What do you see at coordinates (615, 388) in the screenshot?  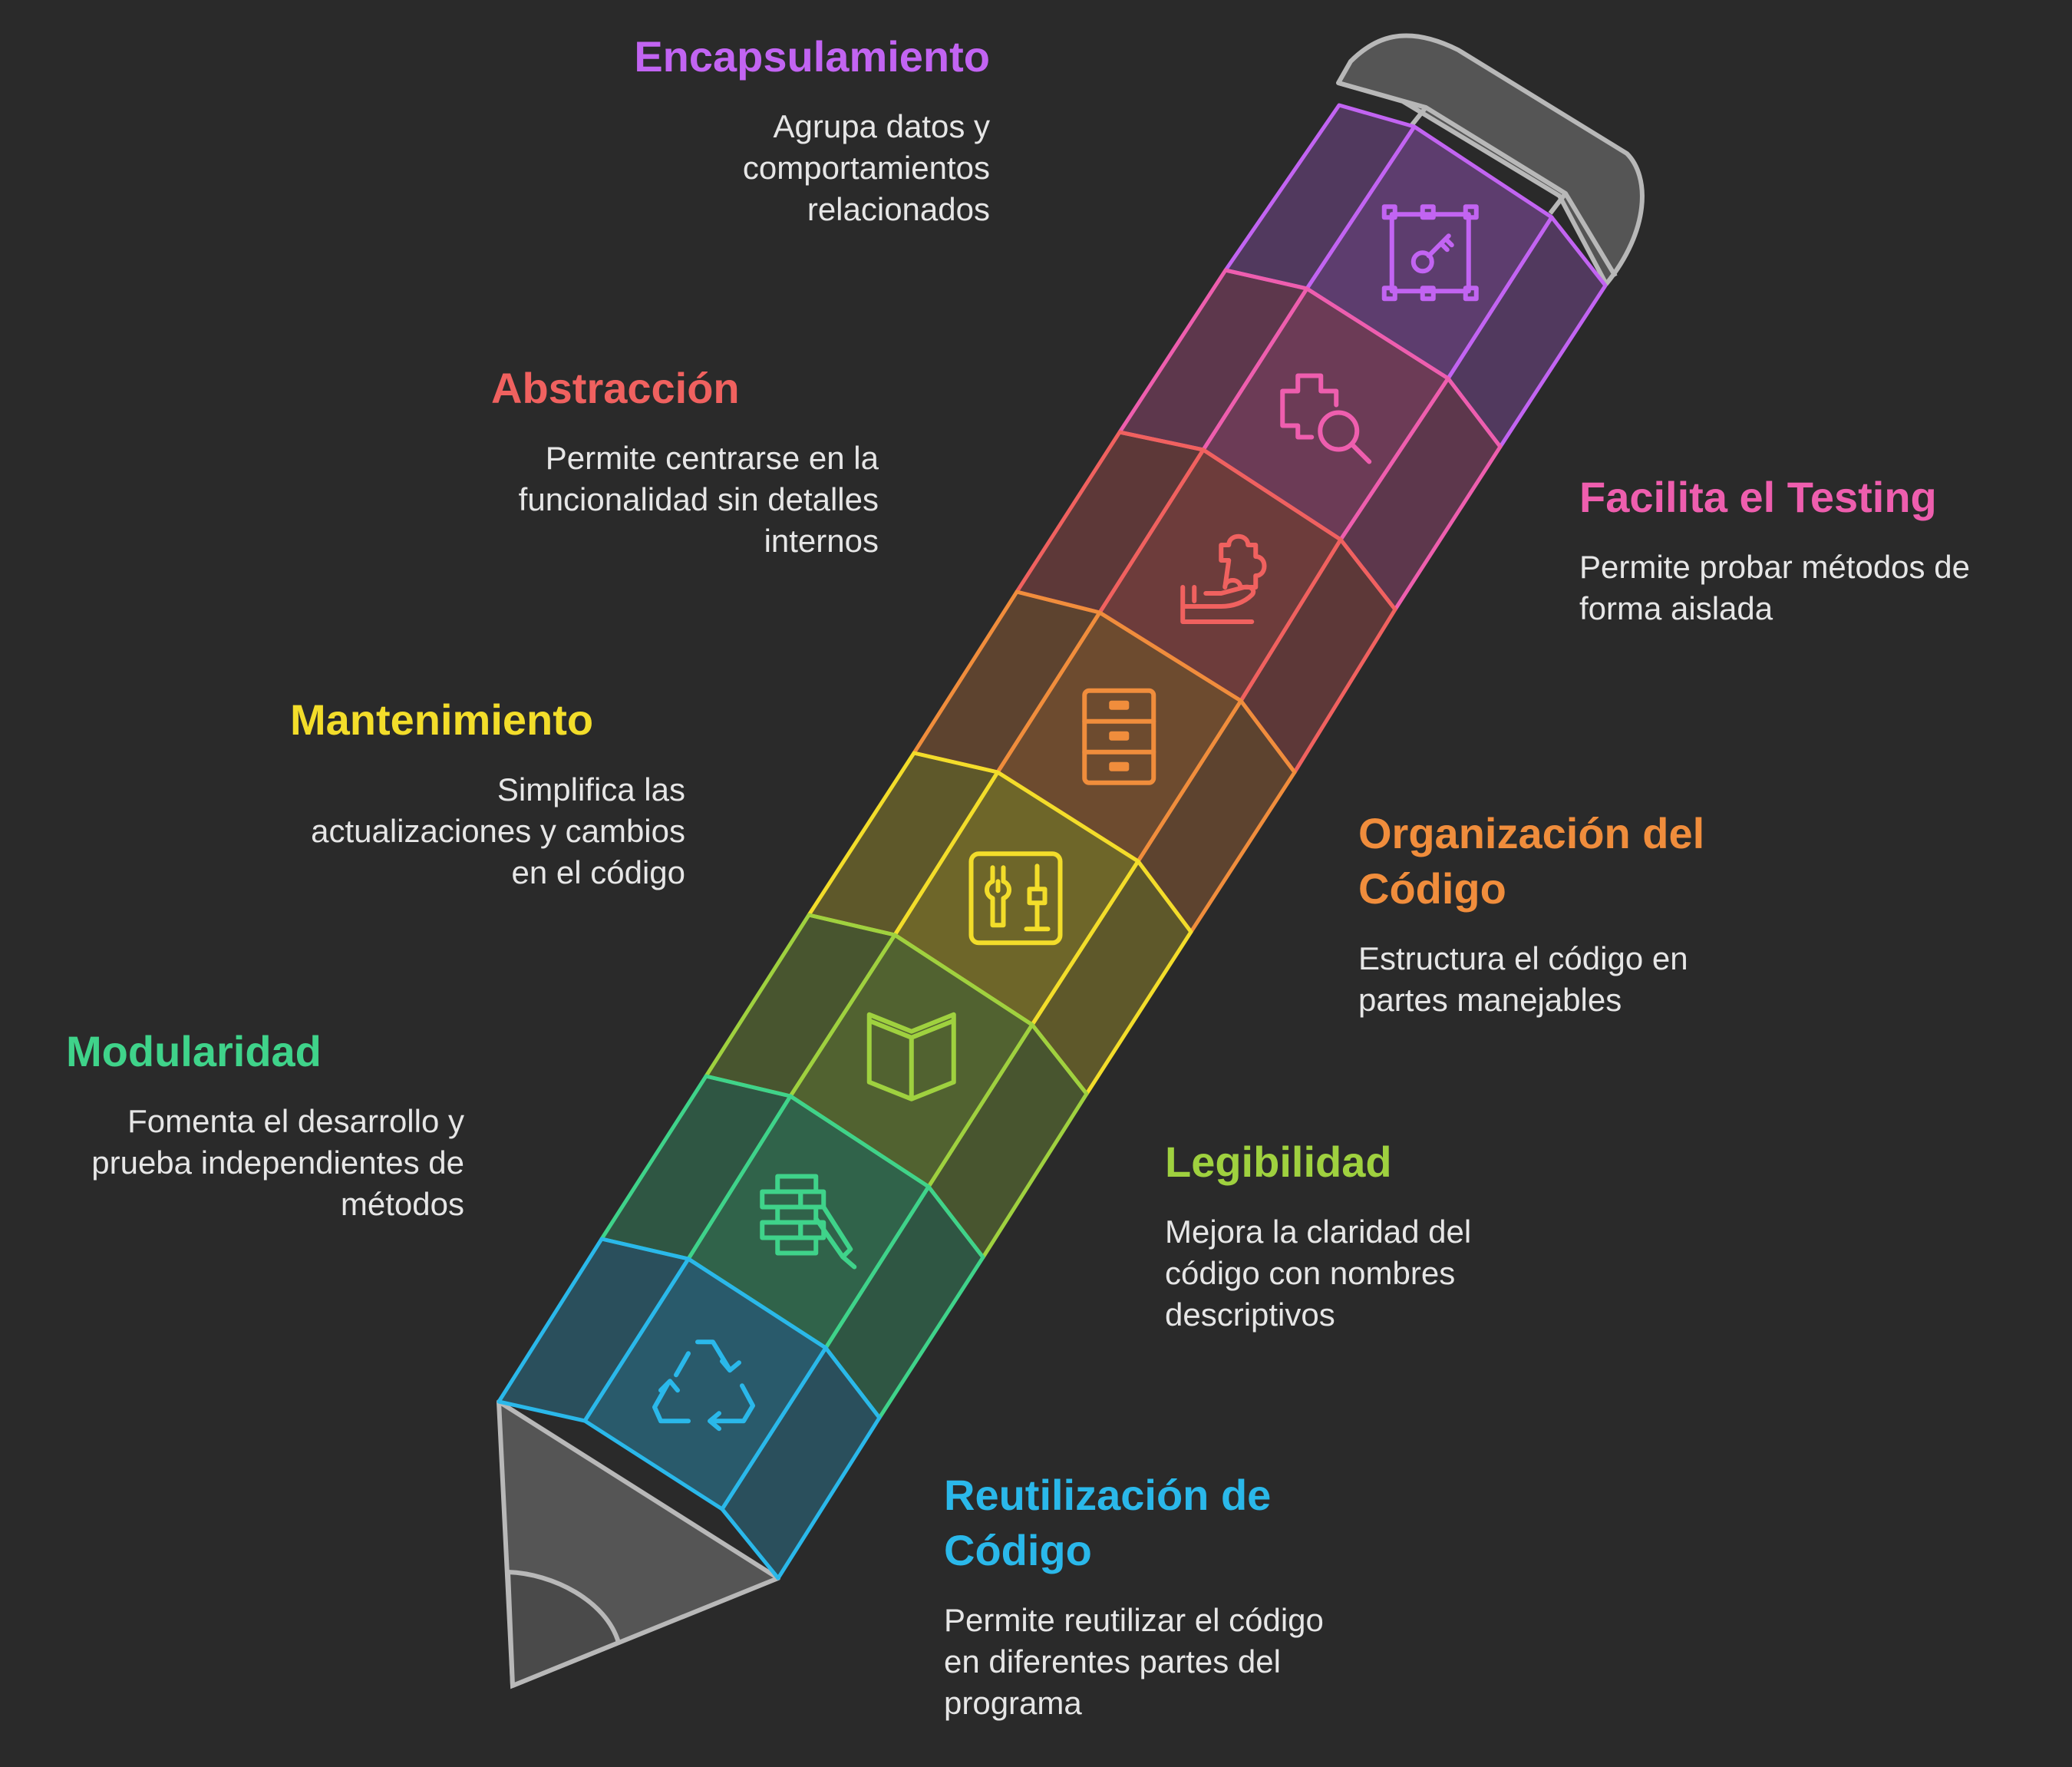 I see `label-title-line: Abstracción` at bounding box center [615, 388].